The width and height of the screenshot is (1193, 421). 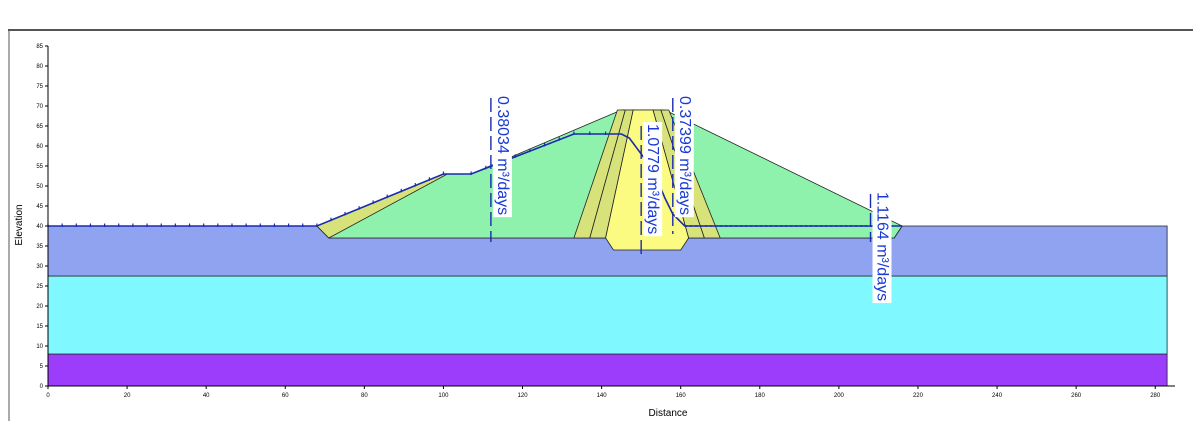 I want to click on y-tick-label: 30, so click(x=39, y=267).